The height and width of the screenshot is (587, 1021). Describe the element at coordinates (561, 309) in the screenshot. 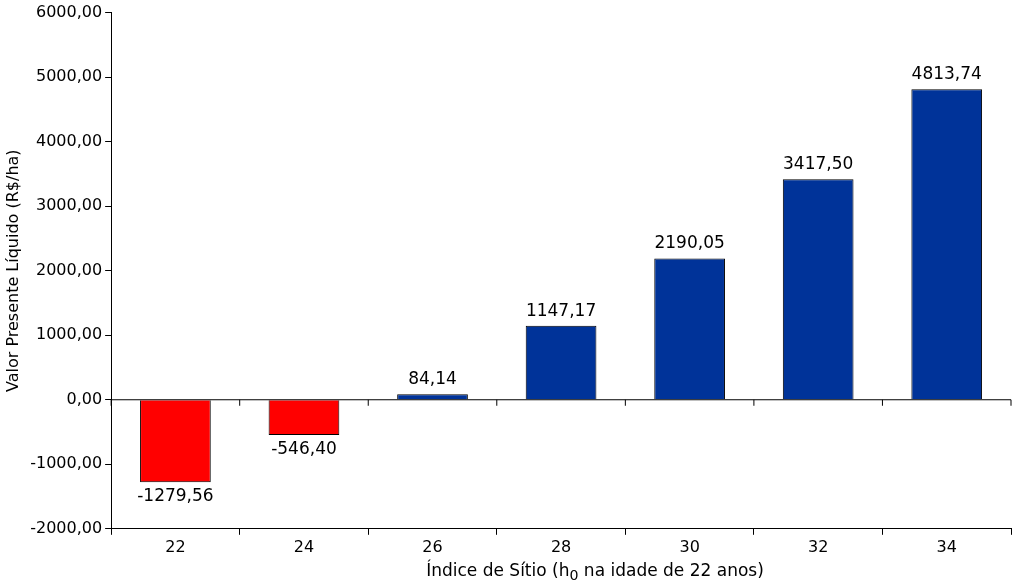

I see `data-label: 1147,17` at that location.